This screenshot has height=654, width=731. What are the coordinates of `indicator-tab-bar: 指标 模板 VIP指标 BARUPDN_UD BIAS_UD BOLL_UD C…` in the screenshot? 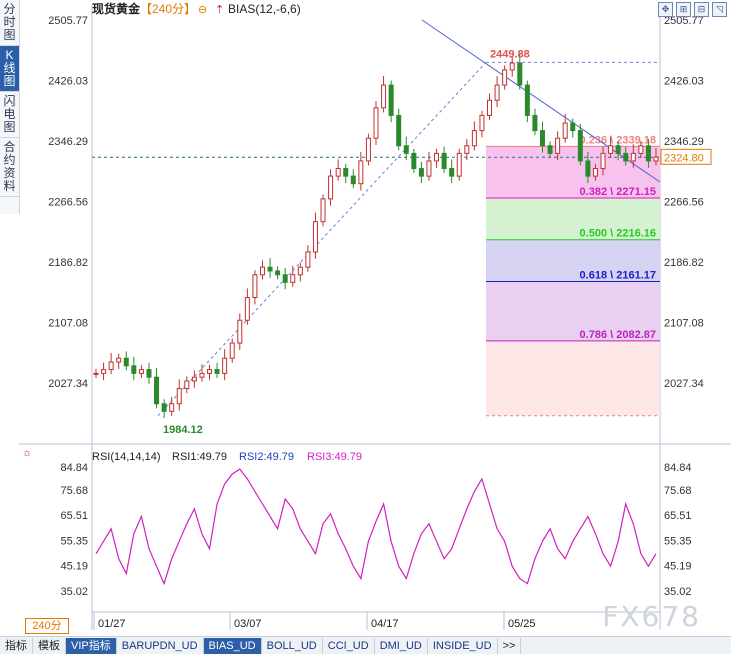 It's located at (365, 645).